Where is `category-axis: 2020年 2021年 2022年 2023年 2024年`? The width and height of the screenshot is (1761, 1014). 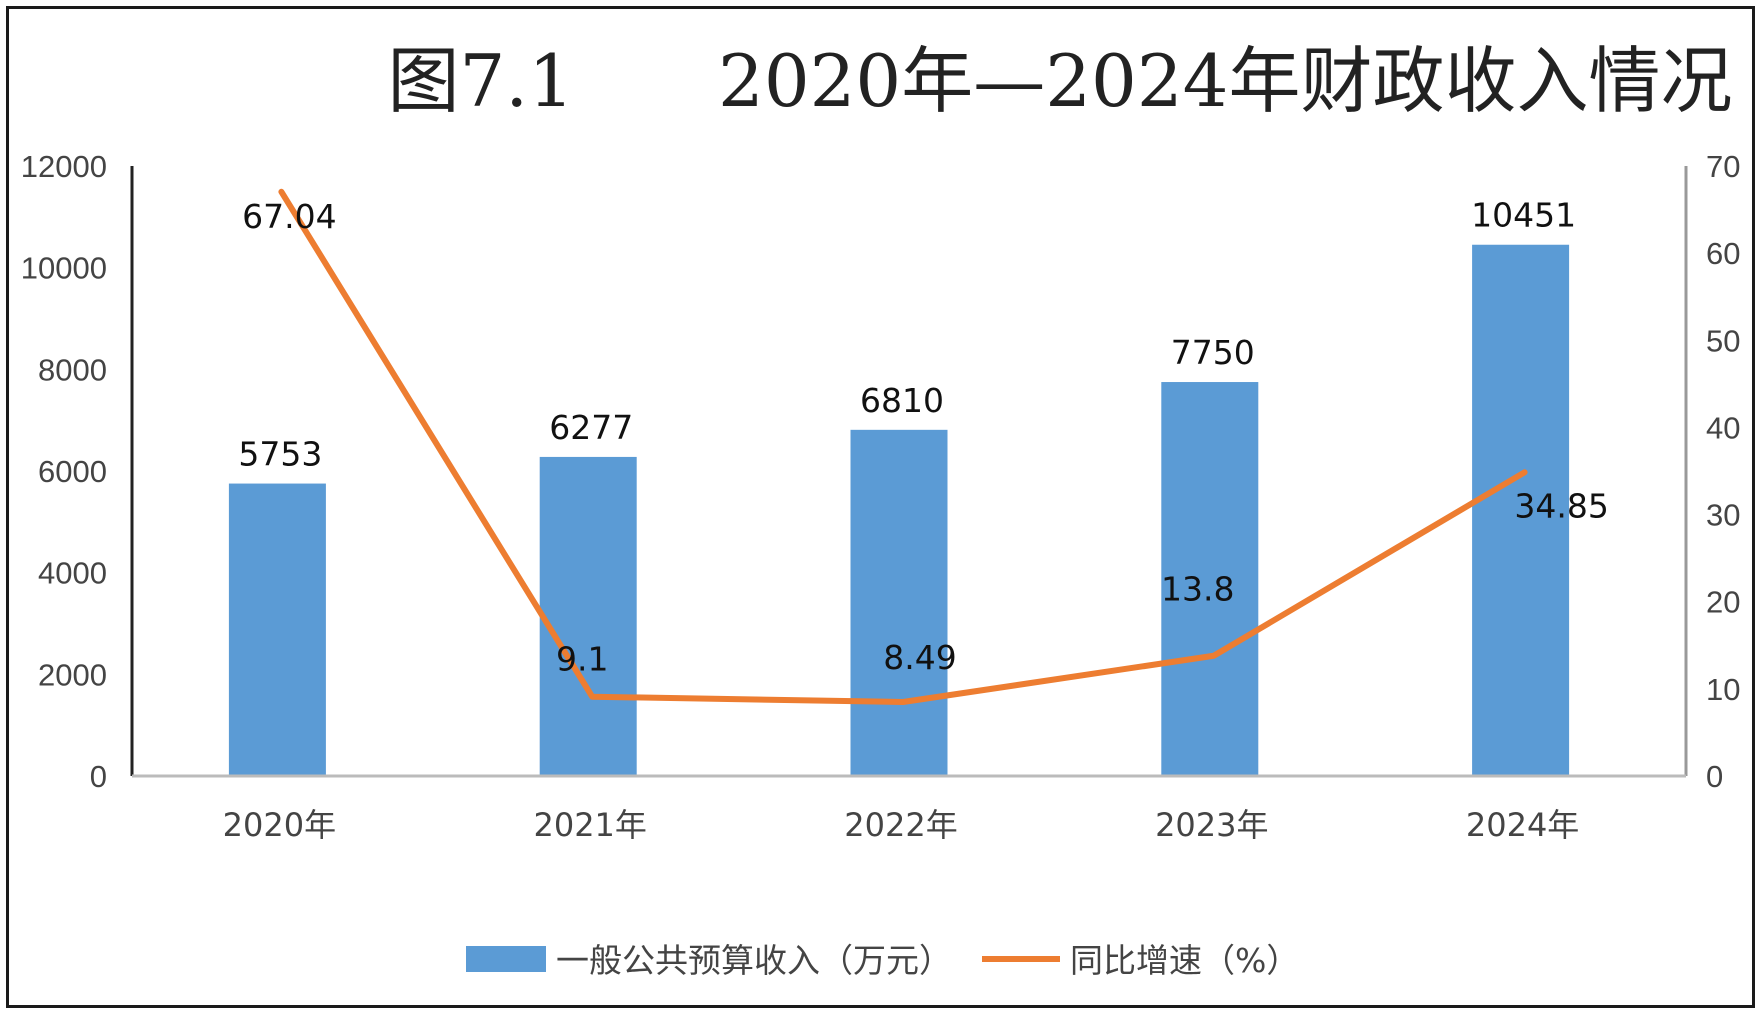
category-axis: 2020年 2021年 2022年 2023年 2024年 is located at coordinates (909, 809).